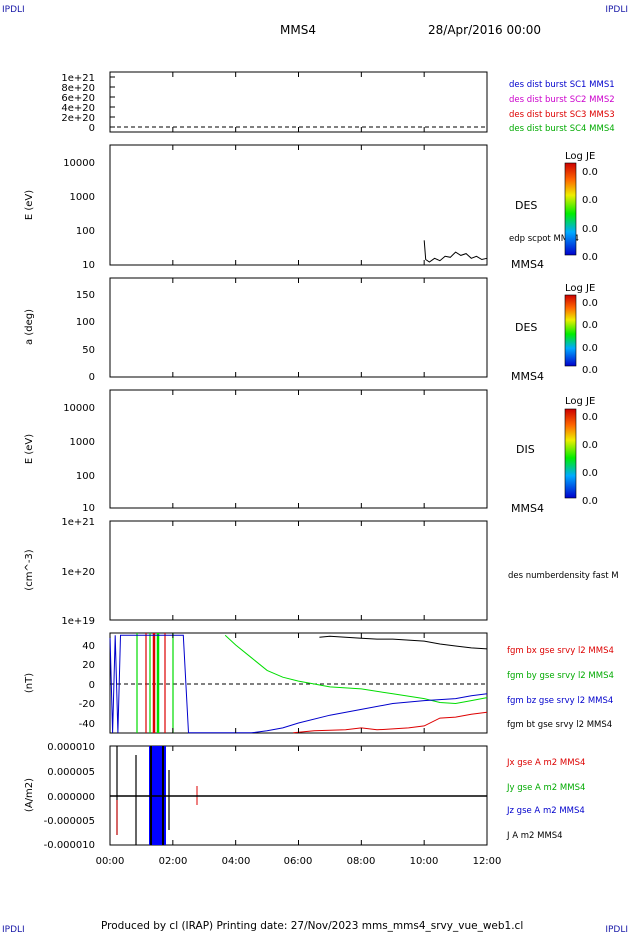 The height and width of the screenshot is (934, 630). Describe the element at coordinates (590, 172) in the screenshot. I see `cbar-2-tick-0: 0.0` at that location.